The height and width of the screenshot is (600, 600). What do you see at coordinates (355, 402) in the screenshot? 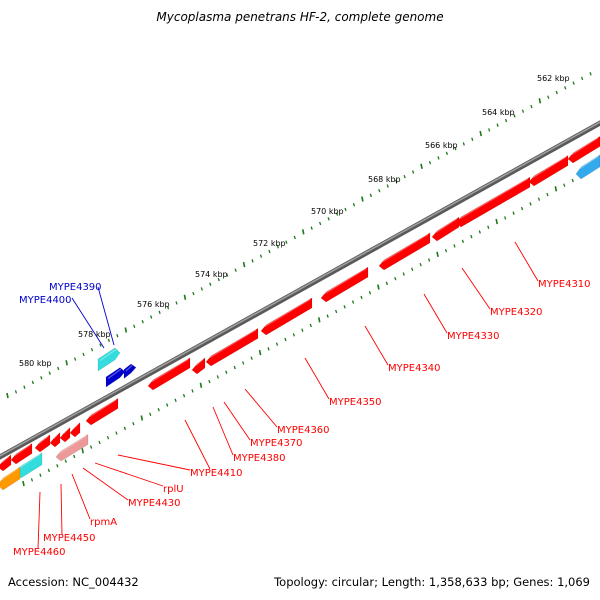
I see `feature-label: MYPE4350` at bounding box center [355, 402].